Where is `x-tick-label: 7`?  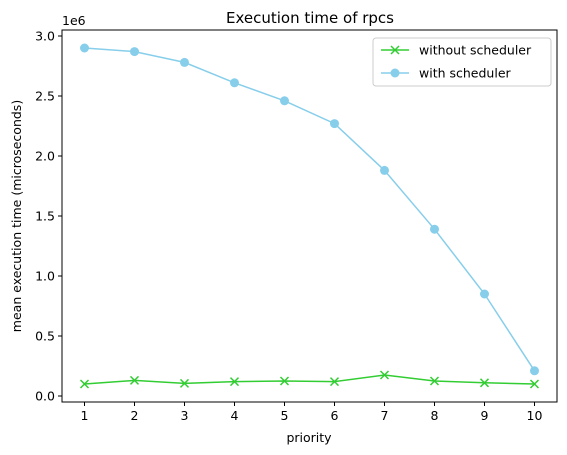
x-tick-label: 7 is located at coordinates (385, 415).